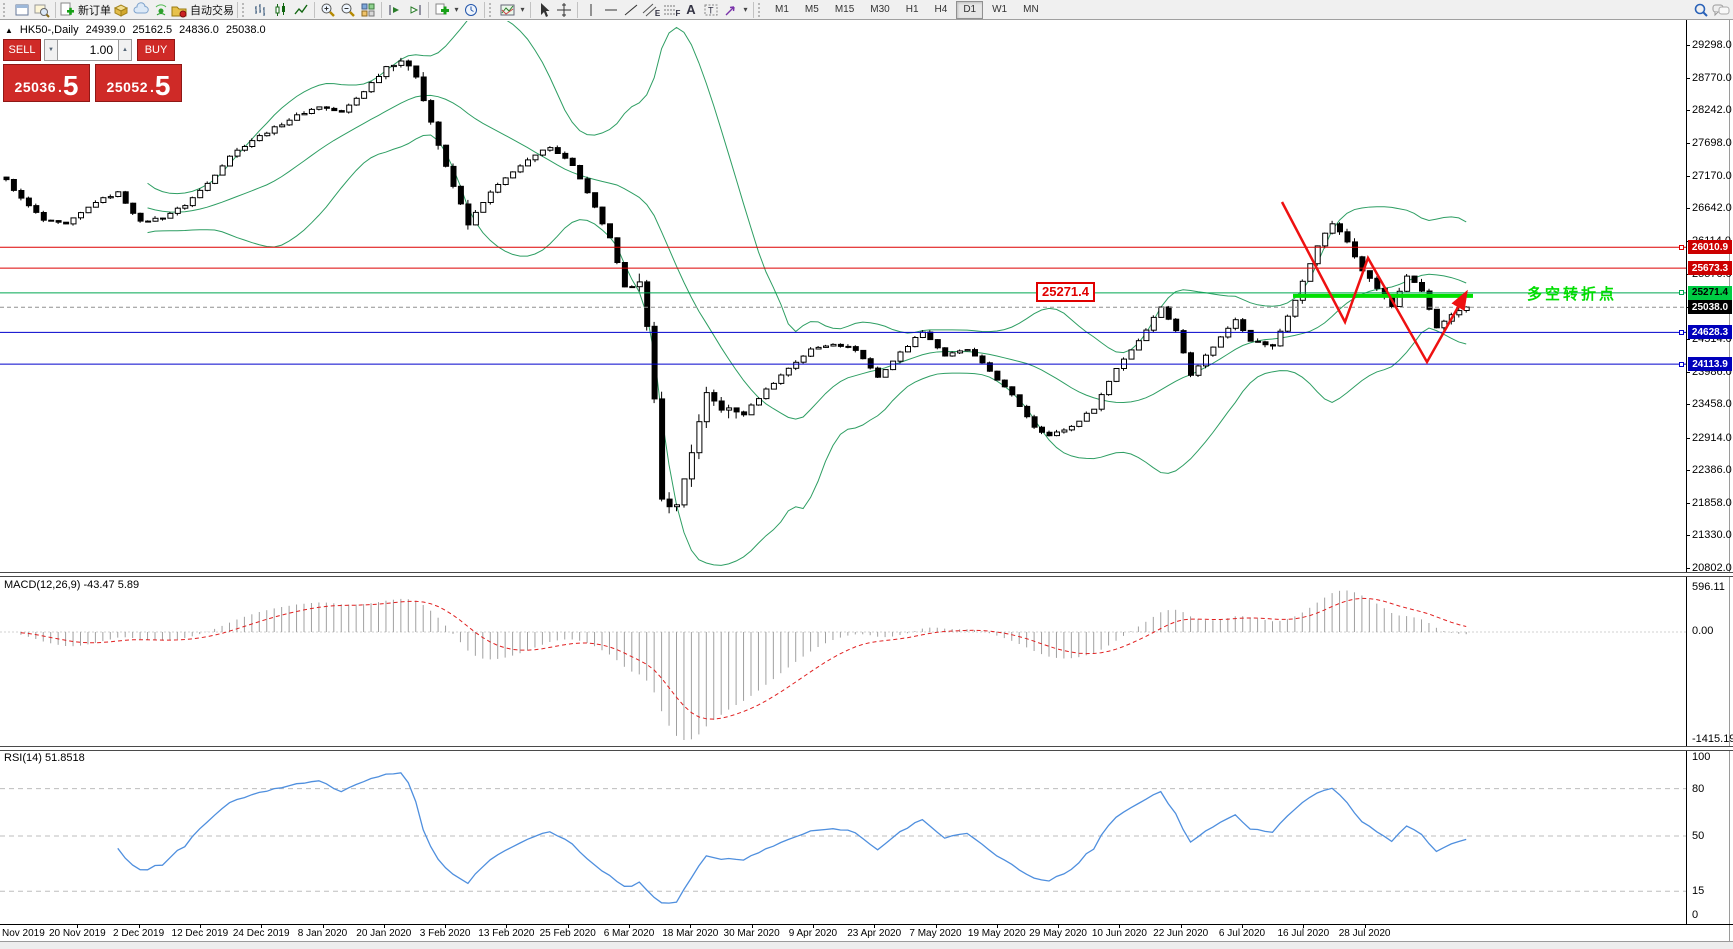  Describe the element at coordinates (1710, 307) in the screenshot. I see `price-level-badge: 25038.0` at that location.